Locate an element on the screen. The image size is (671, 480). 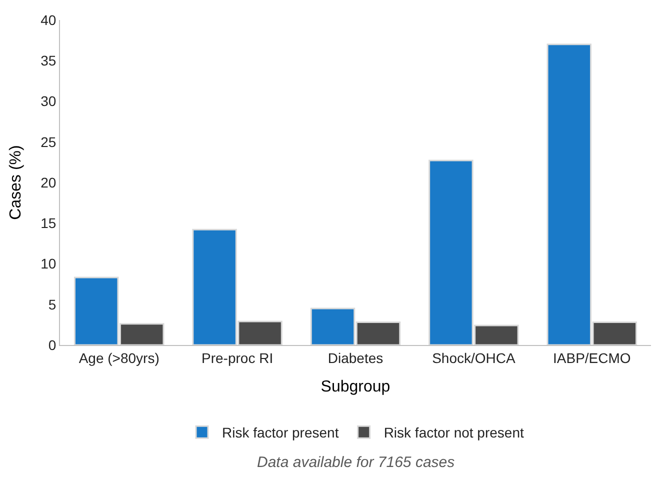
x-tick-label: Diabetes is located at coordinates (356, 358).